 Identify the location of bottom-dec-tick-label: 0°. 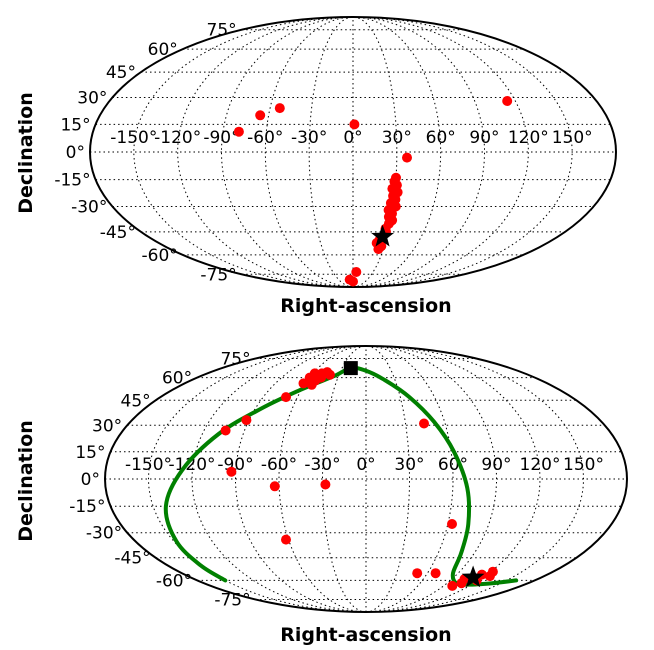
(90, 480).